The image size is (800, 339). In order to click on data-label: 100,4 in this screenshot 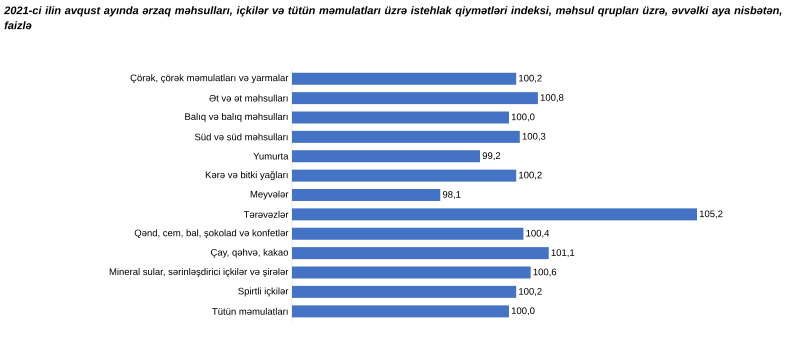, I will do `click(538, 234)`.